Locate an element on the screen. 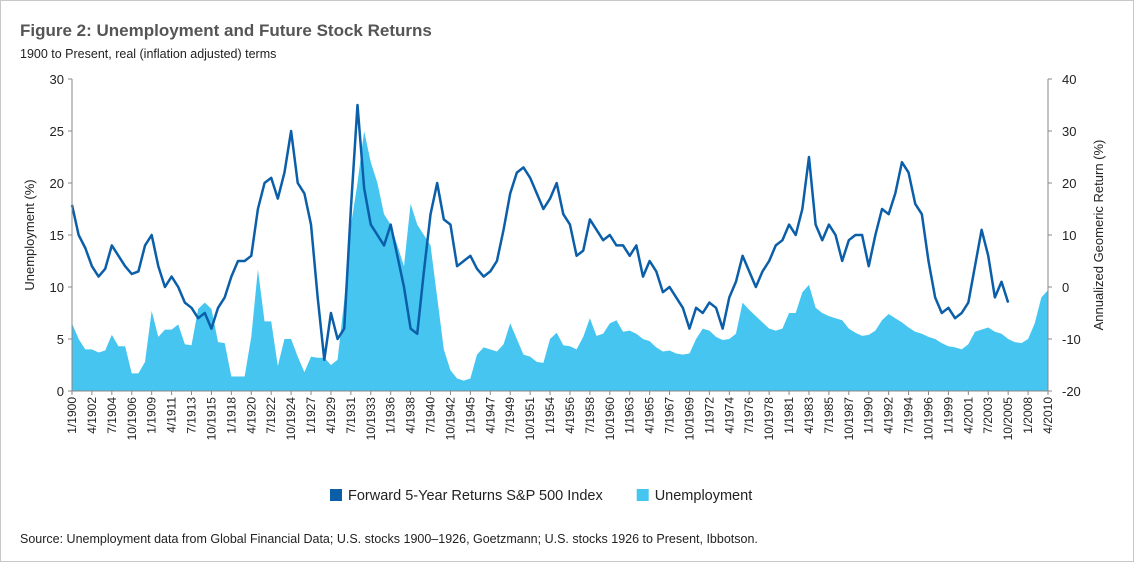 Image resolution: width=1134 pixels, height=562 pixels. x-tick-label: 1/1927 is located at coordinates (311, 415).